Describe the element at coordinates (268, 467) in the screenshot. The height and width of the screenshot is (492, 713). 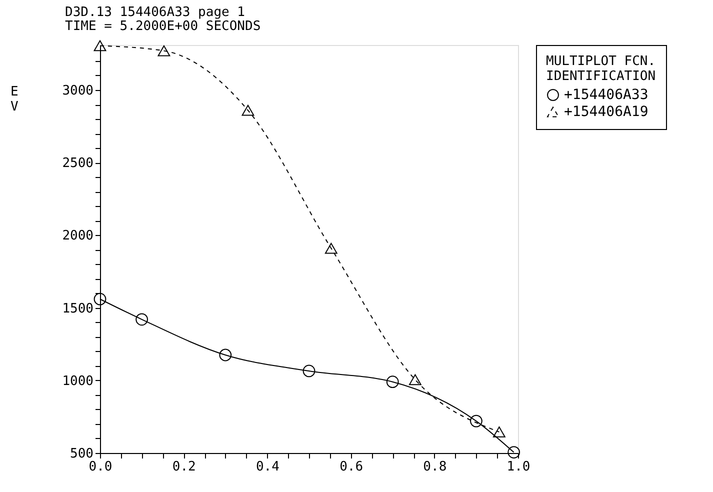
I see `x-tick-label: 0.4` at that location.